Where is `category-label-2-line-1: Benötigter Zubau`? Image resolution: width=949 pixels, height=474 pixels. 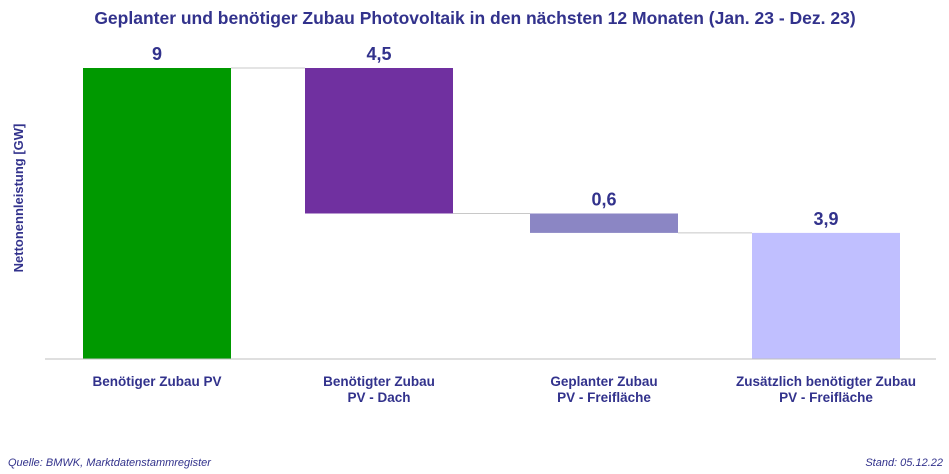
category-label-2-line-1: Benötigter Zubau is located at coordinates (379, 381).